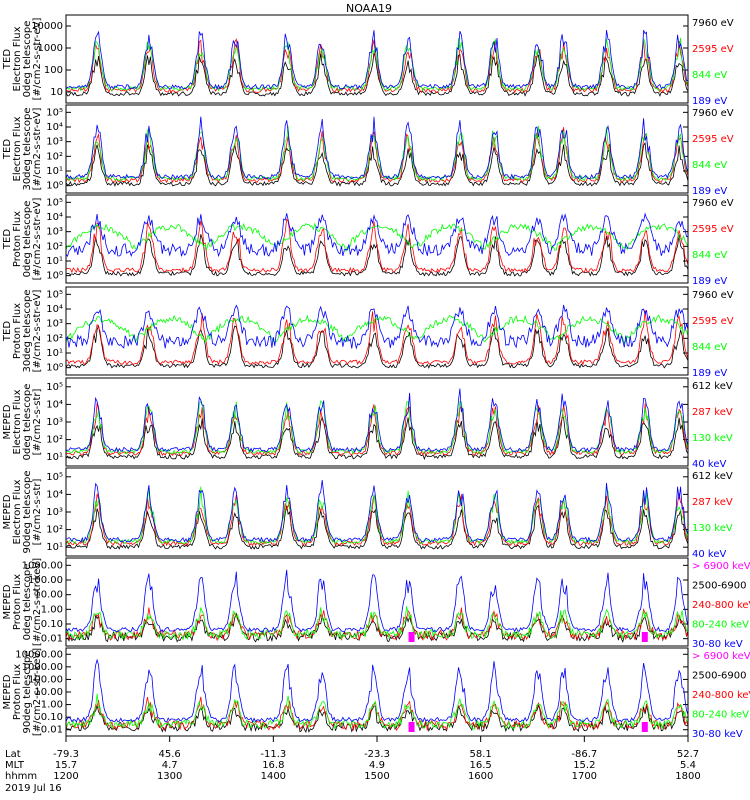  I want to click on panel-8-series-green, so click(377, 711).